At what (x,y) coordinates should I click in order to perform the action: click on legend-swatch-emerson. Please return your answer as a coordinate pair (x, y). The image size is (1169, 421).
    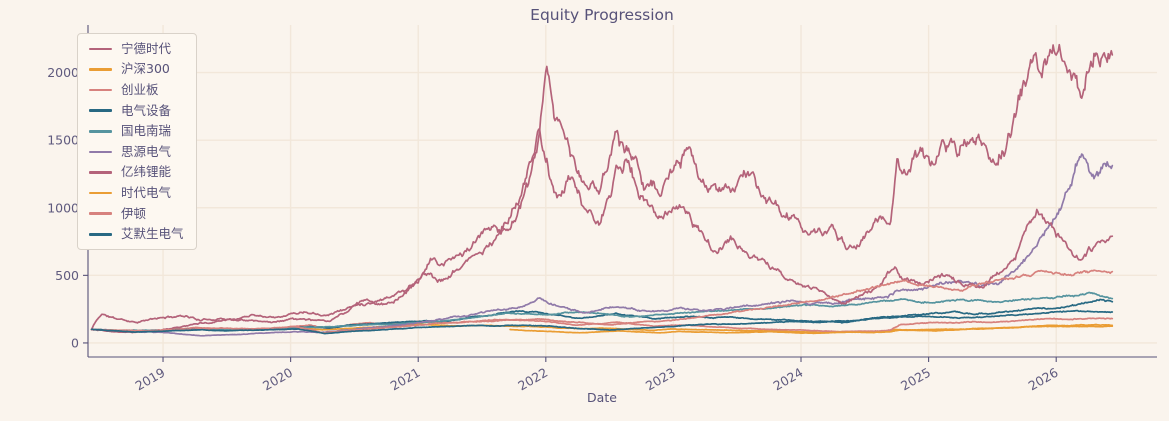
    Looking at the image, I should click on (100, 234).